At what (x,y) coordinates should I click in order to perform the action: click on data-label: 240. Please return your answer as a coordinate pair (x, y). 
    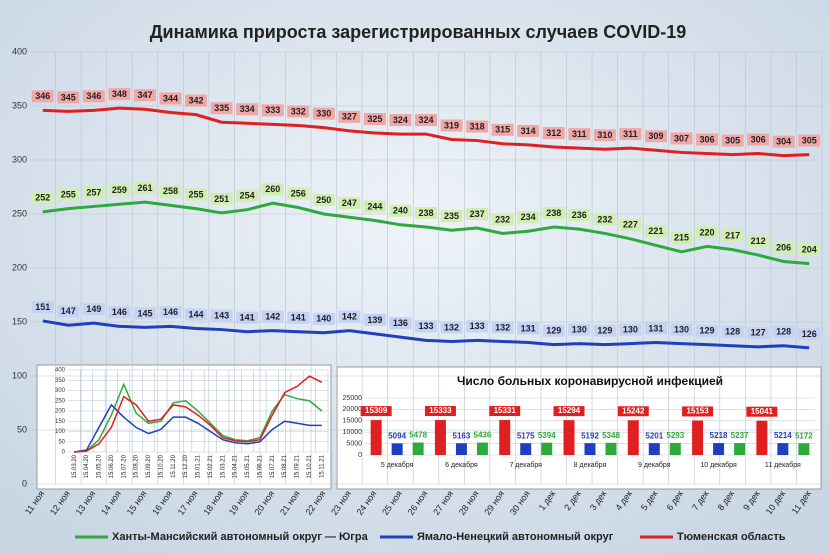
    Looking at the image, I should click on (400, 211).